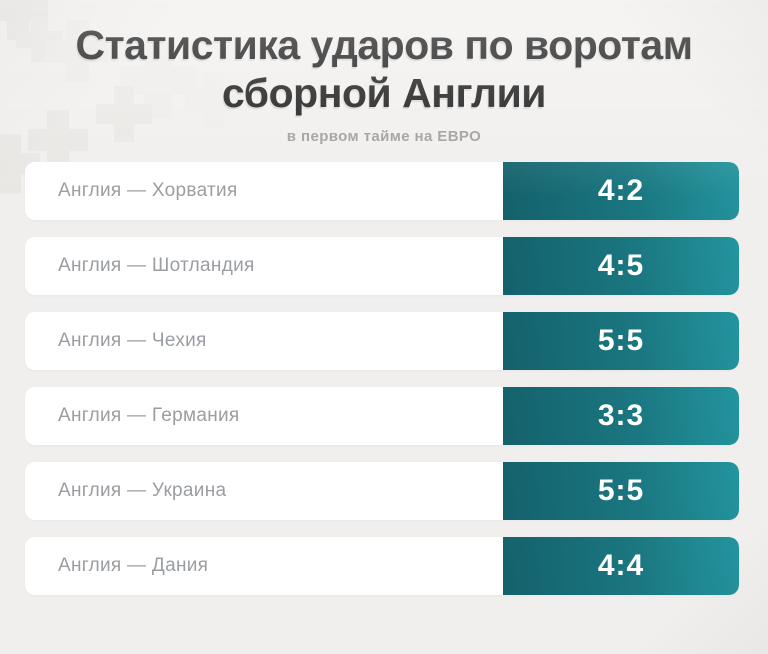 This screenshot has height=654, width=768. I want to click on match-label: Англия — Дания, so click(133, 565).